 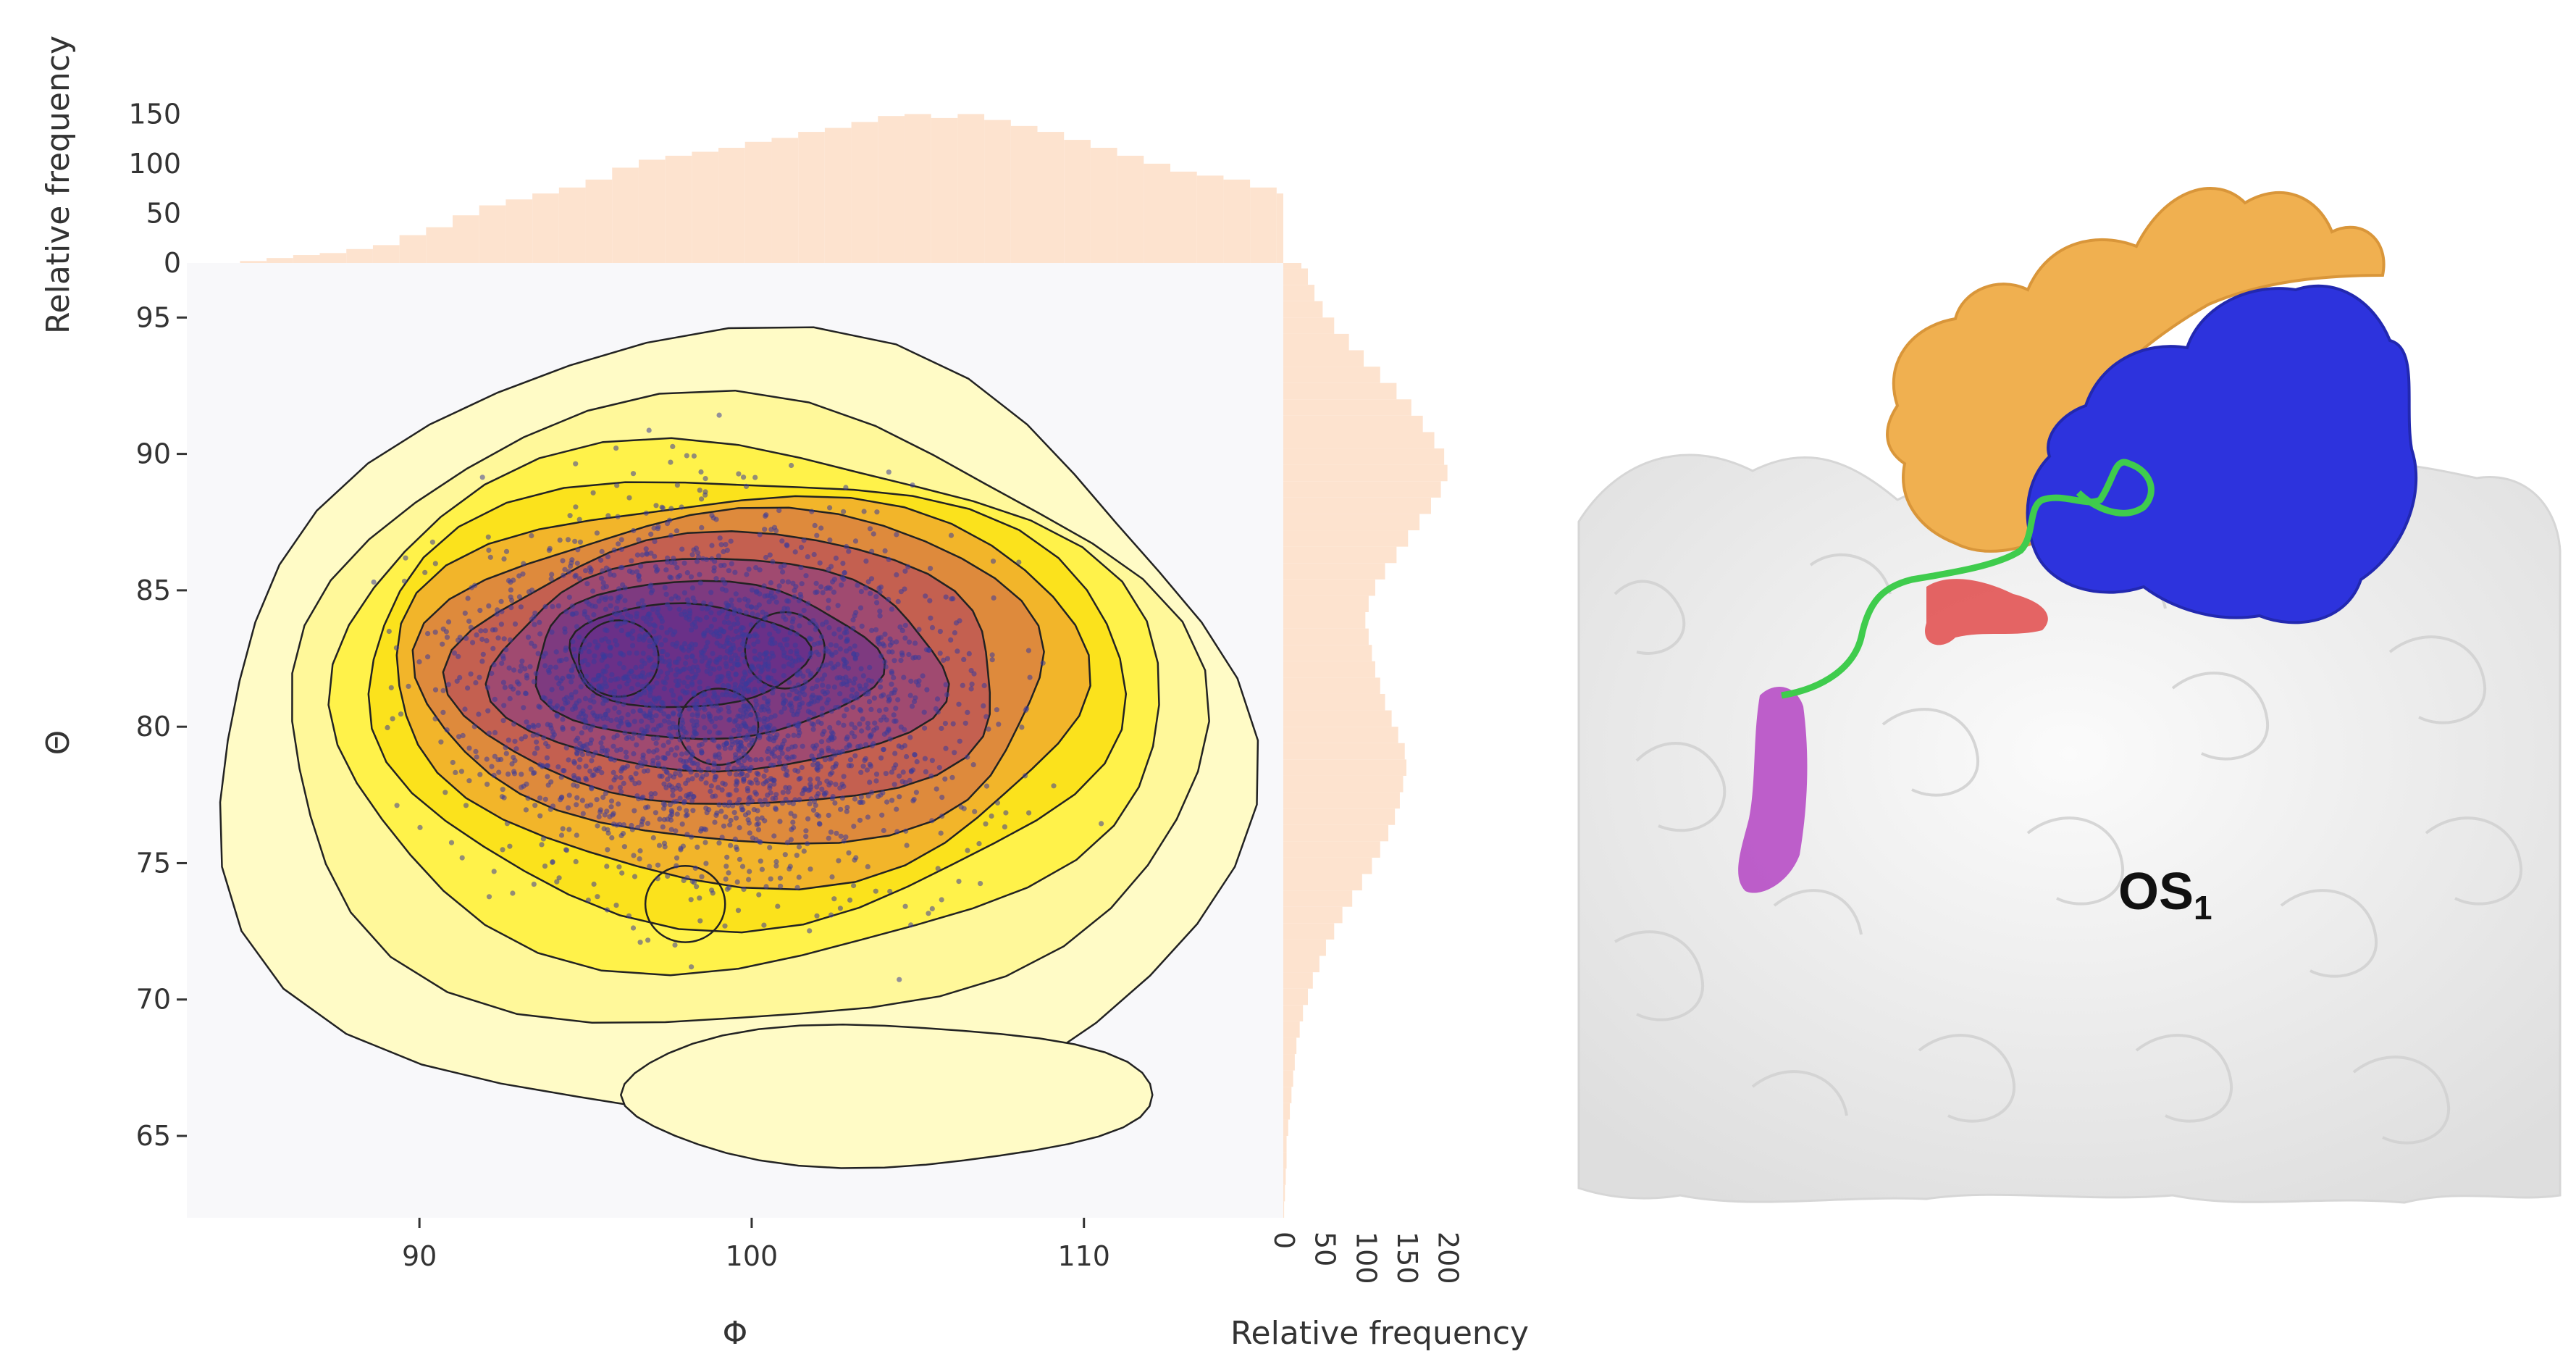 What do you see at coordinates (154, 164) in the screenshot?
I see `top-hist-tick-label: 100` at bounding box center [154, 164].